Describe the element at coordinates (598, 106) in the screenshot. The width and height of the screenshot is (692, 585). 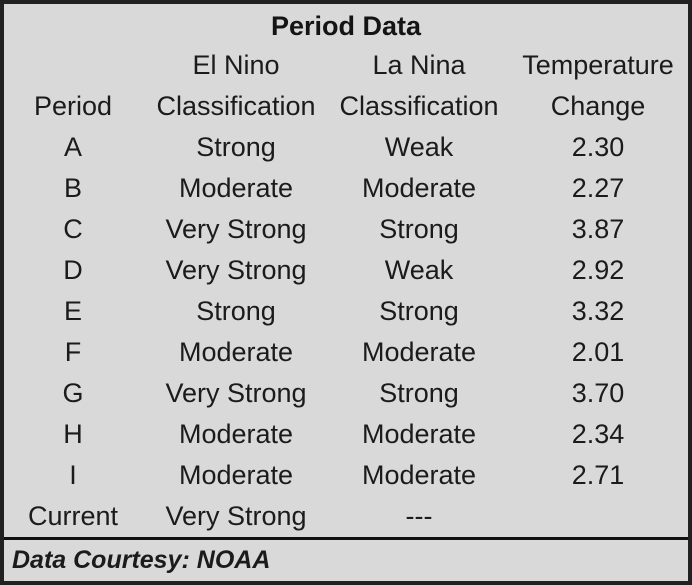
I see `column-header-line: Change` at that location.